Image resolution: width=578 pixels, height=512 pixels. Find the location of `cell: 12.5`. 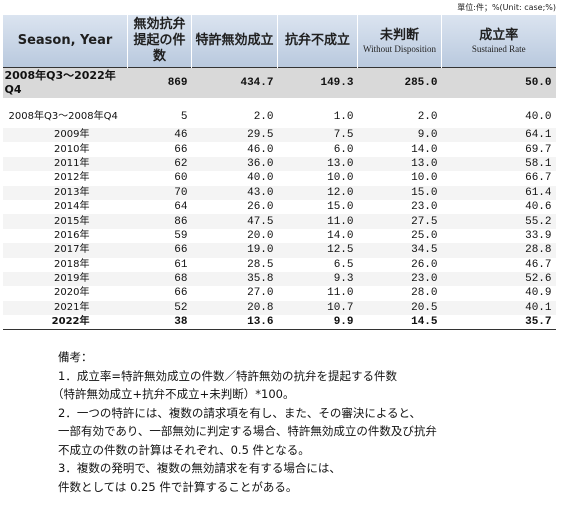

cell: 12.5 is located at coordinates (317, 250).